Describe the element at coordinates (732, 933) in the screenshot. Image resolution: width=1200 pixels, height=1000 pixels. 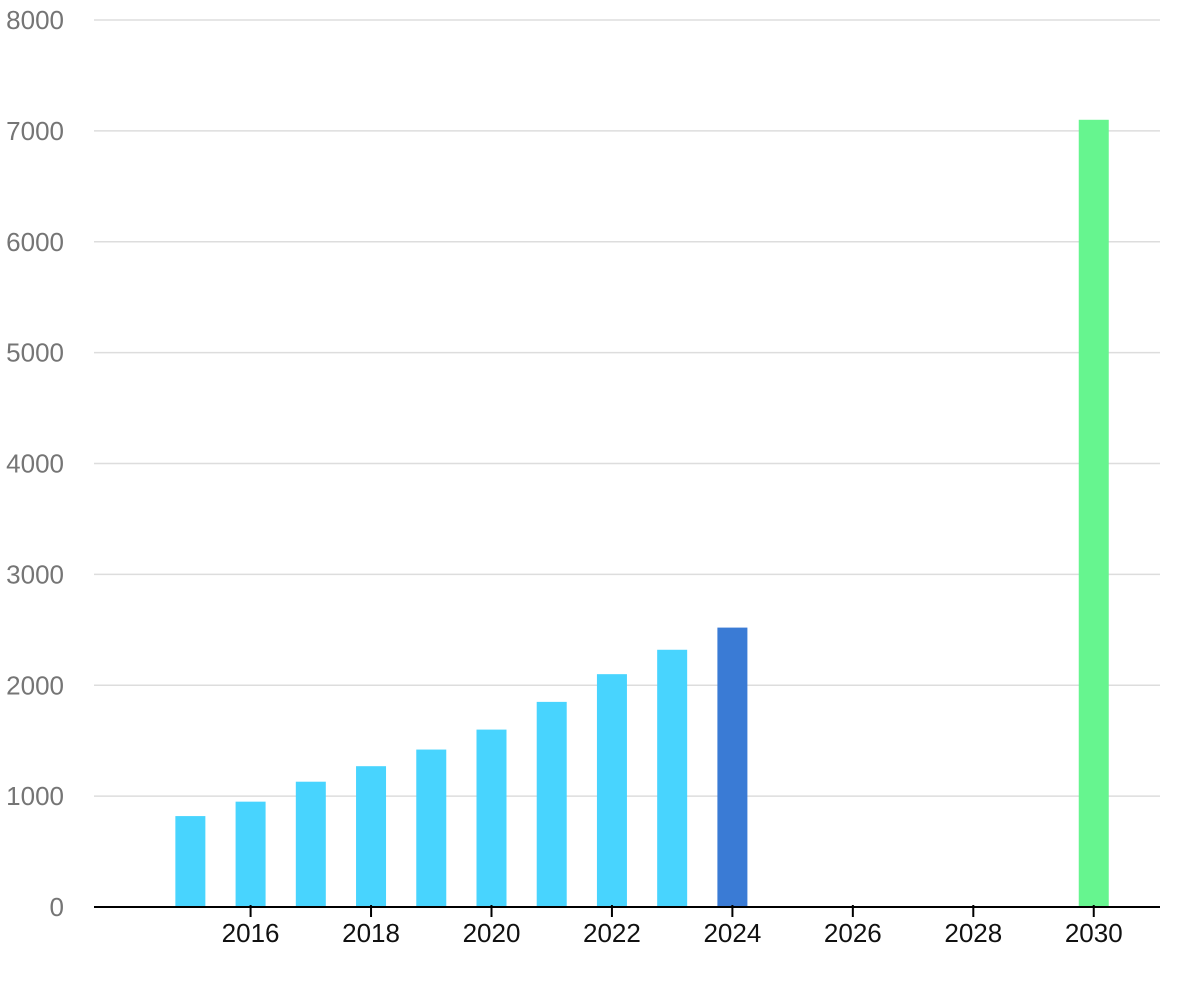
I see `x-tick-label: 2024` at that location.